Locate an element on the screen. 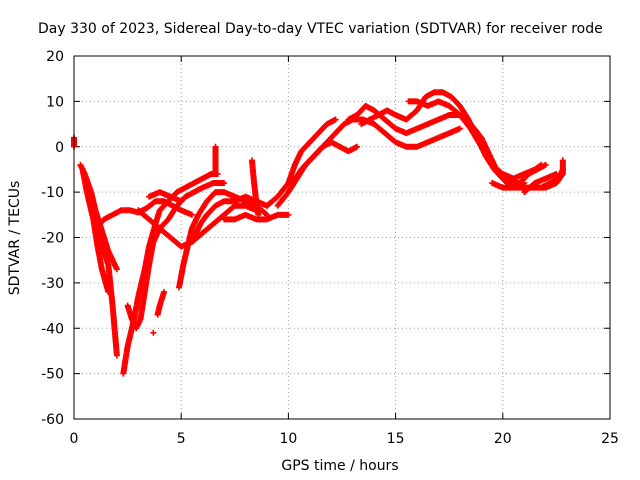 Image resolution: width=640 pixels, height=480 pixels. y-tick-labels: -60 -50 -40 -30 -20 -10 0 10 20 is located at coordinates (52, 238).